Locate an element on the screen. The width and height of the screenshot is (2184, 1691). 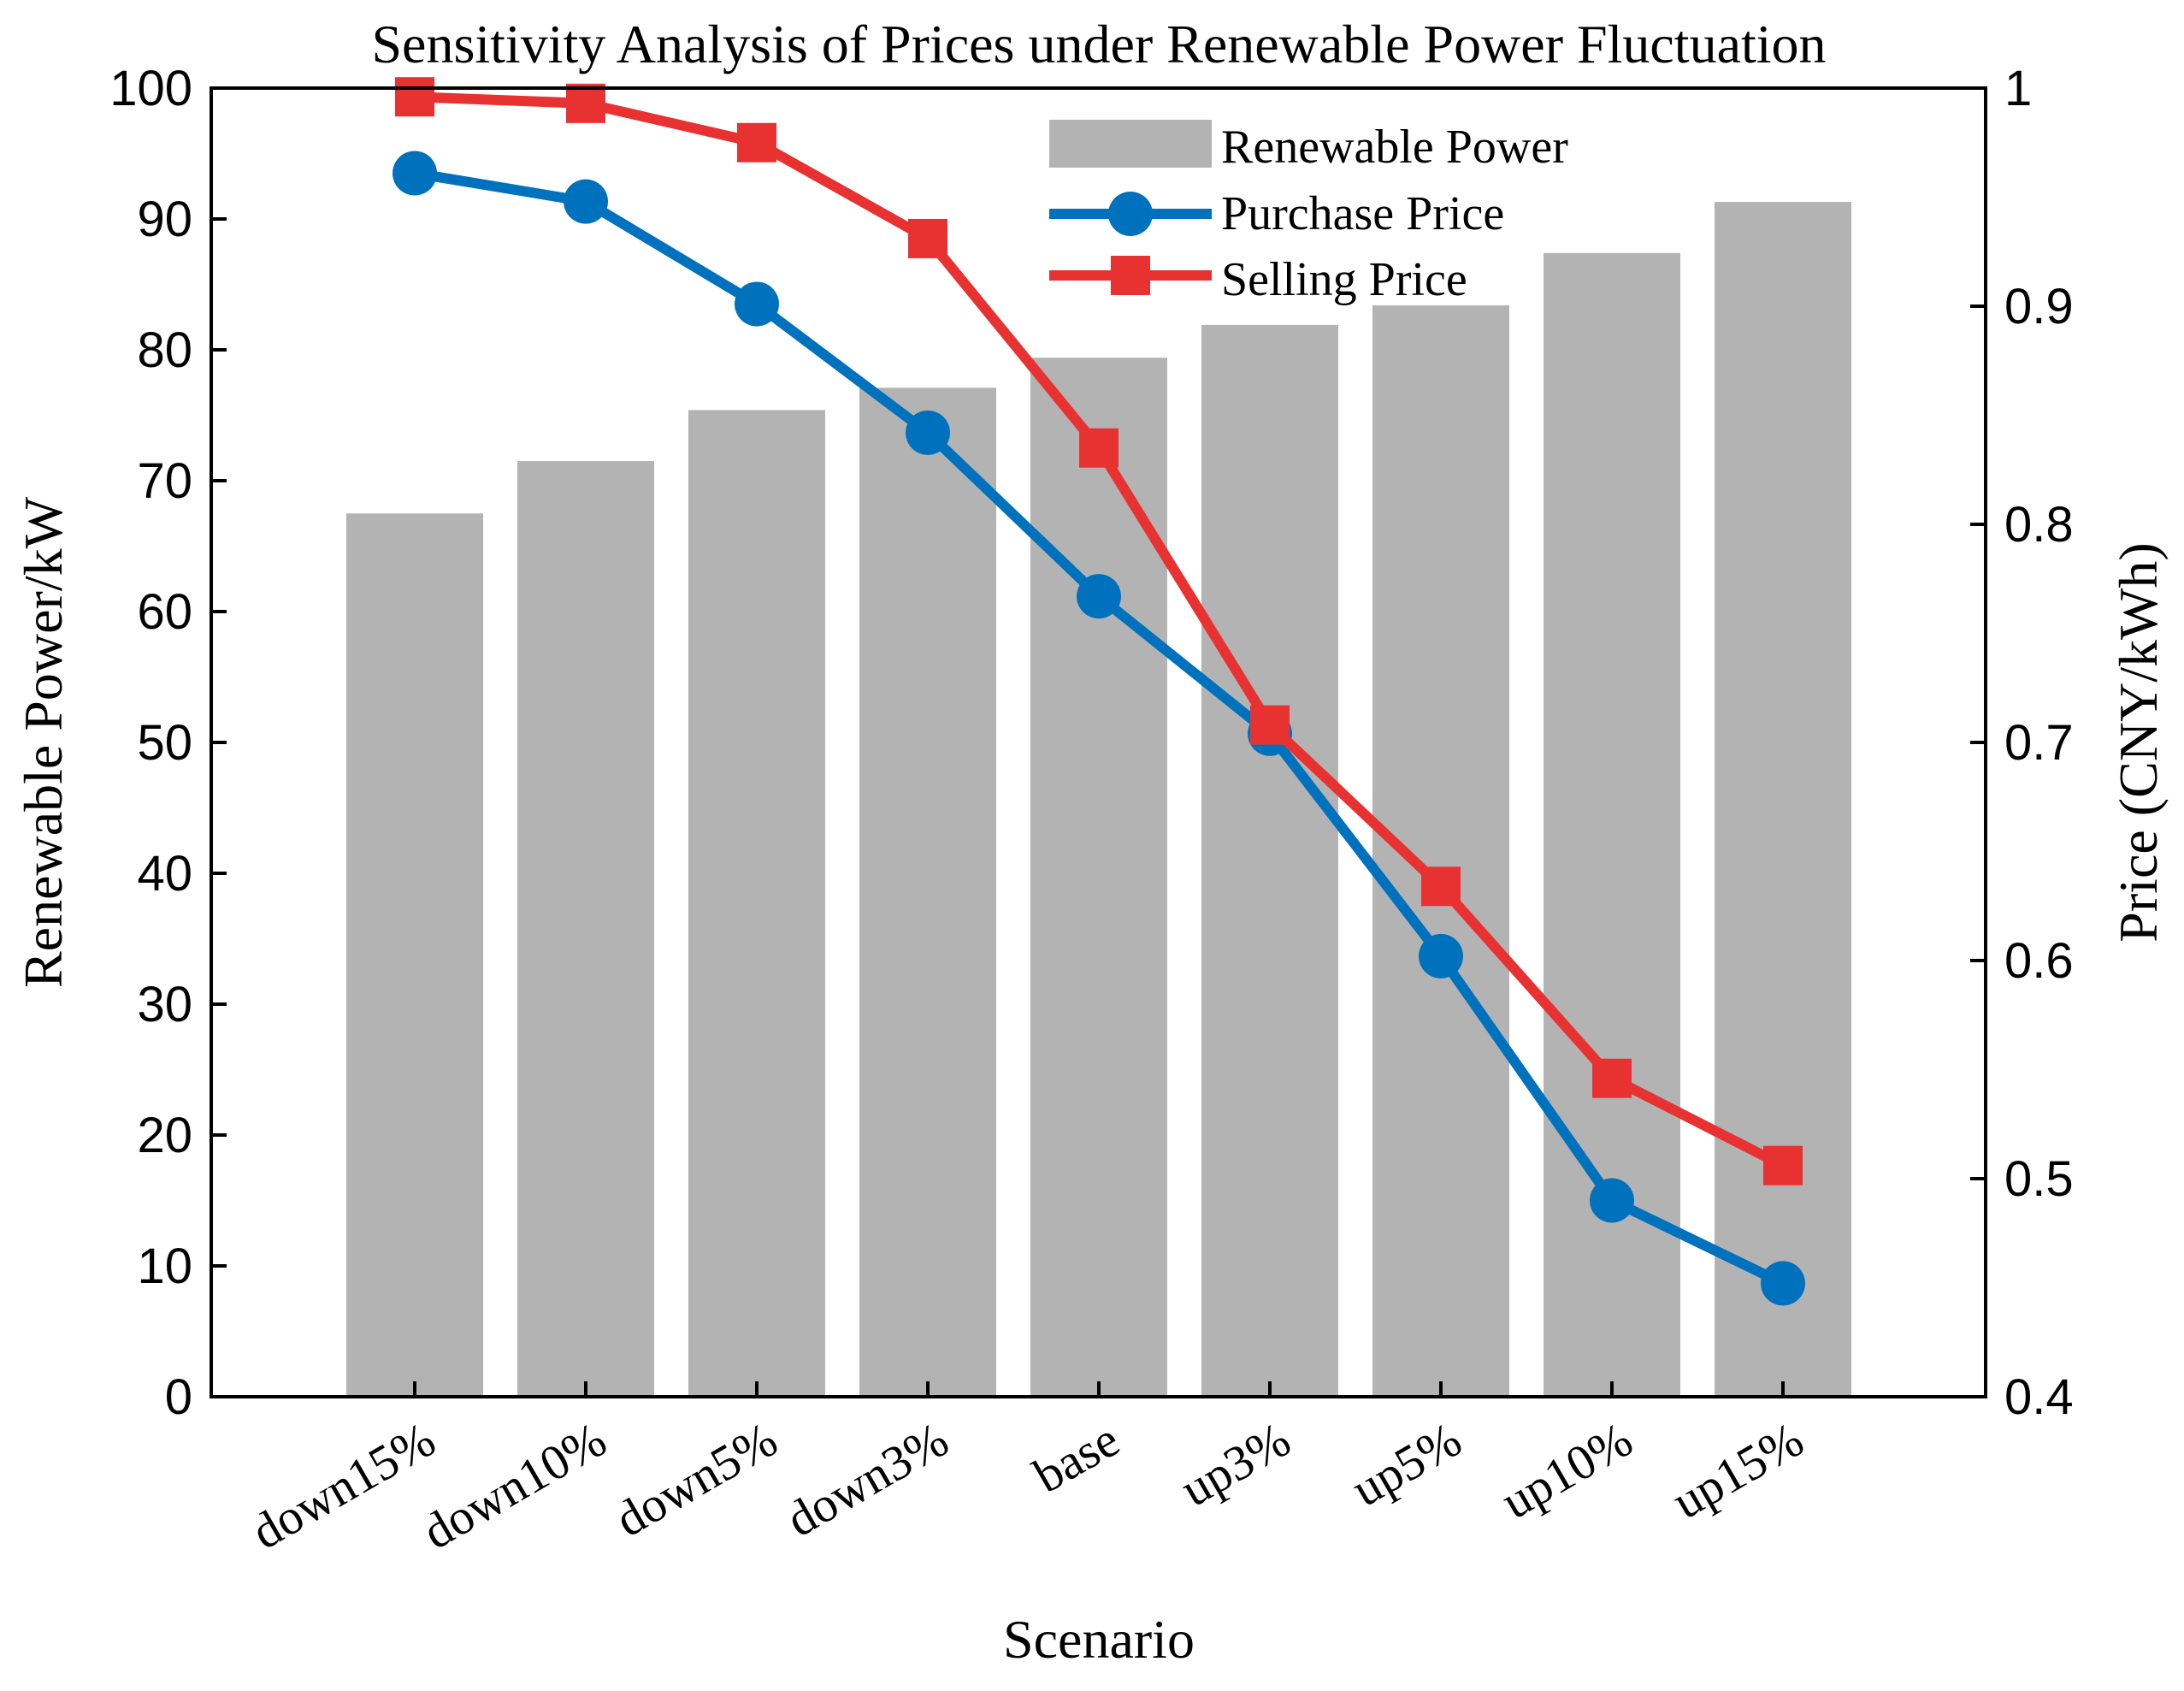
point-purchase-price-up15% is located at coordinates (1783, 1283).